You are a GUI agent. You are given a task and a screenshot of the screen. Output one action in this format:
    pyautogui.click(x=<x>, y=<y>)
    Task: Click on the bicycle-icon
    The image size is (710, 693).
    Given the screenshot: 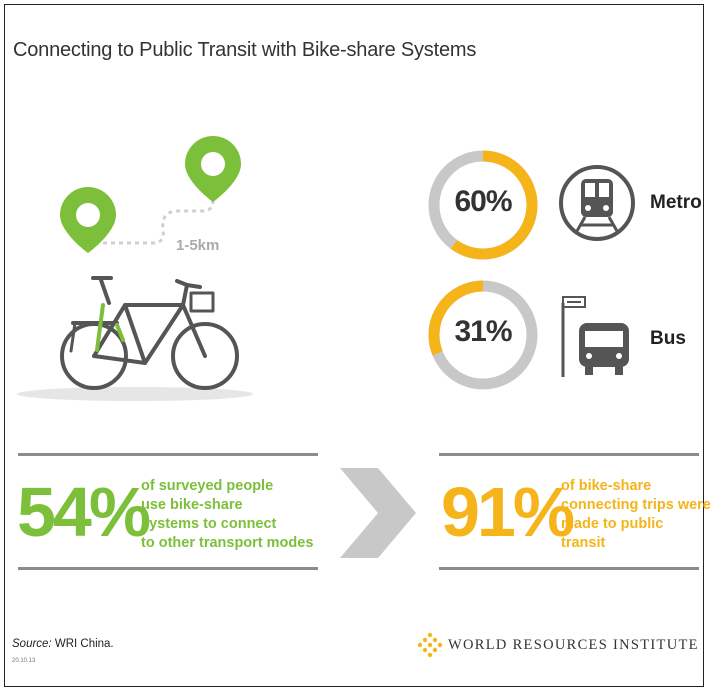 What is the action you would take?
    pyautogui.click(x=149, y=333)
    